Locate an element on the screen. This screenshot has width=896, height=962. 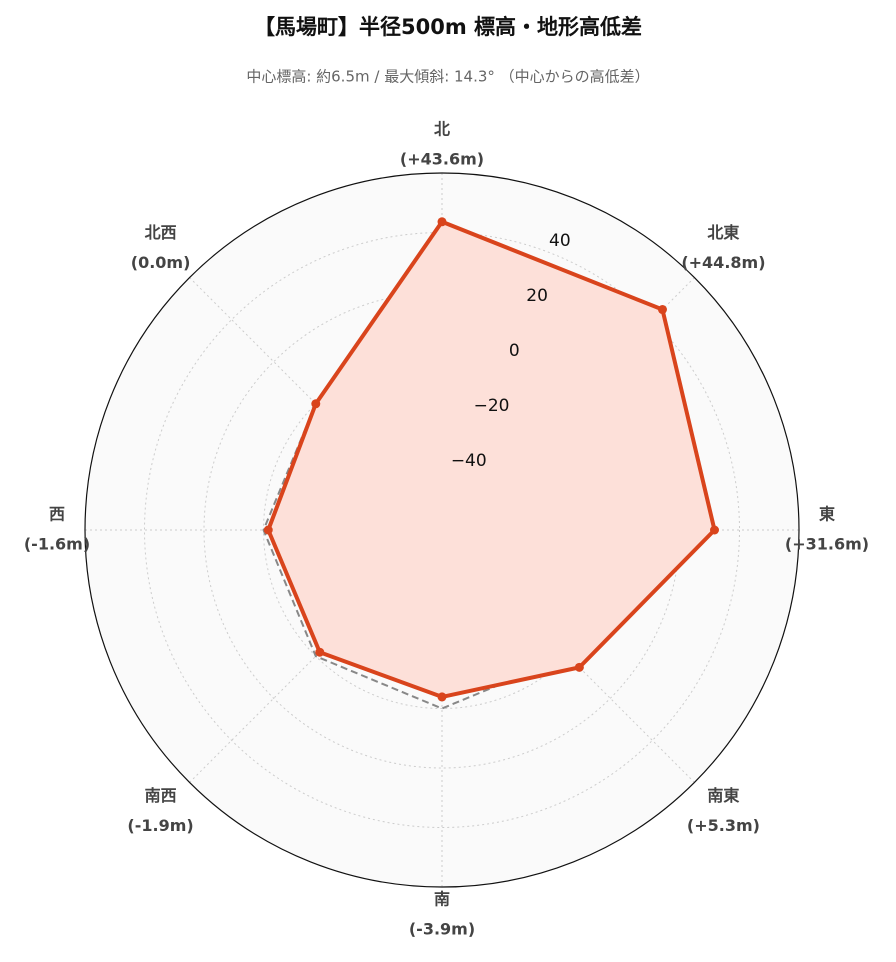
r-tick-label: −20 is located at coordinates (492, 406).